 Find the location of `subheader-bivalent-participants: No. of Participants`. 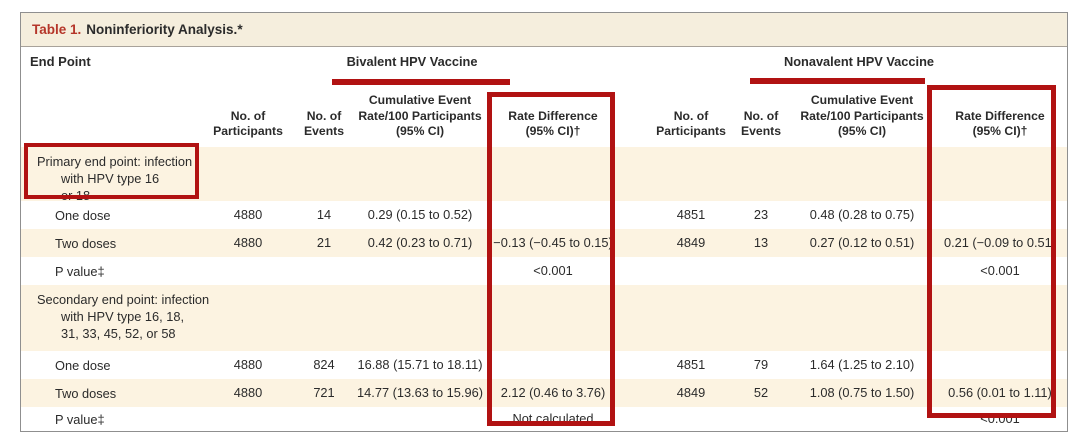

subheader-bivalent-participants: No. of Participants is located at coordinates (248, 123).